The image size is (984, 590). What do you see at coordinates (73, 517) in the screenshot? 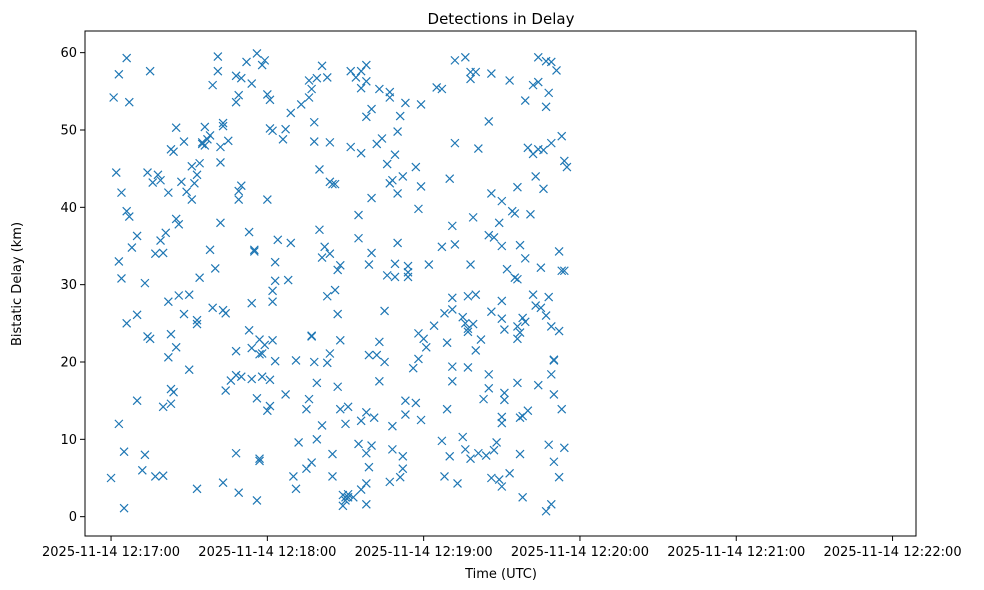
I see `y-tick-label: 0` at bounding box center [73, 517].